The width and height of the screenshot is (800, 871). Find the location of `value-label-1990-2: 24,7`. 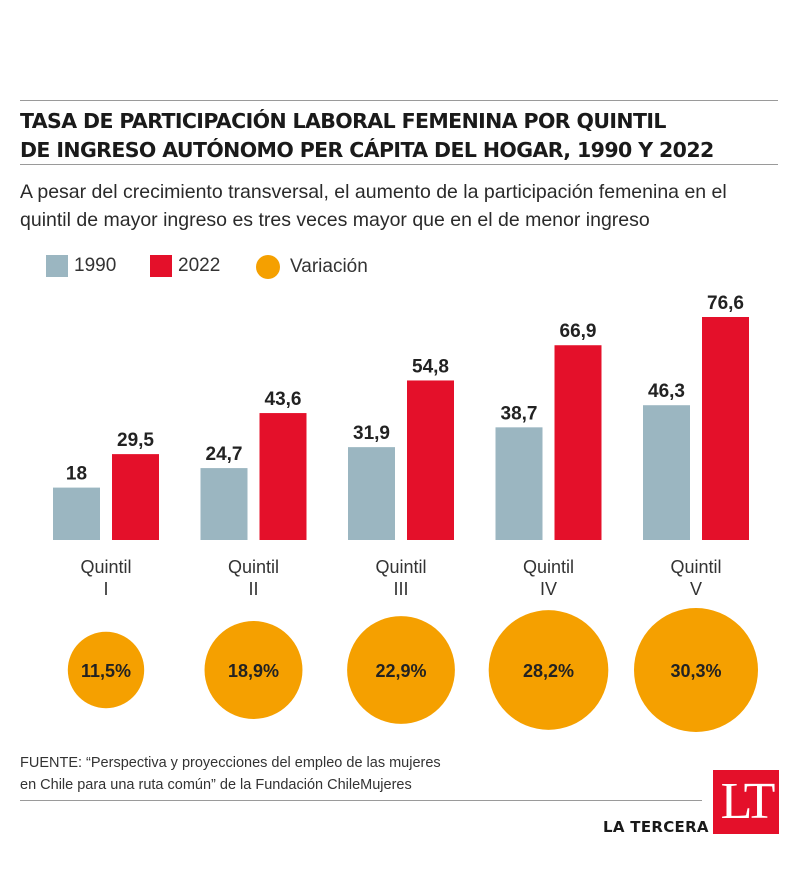

value-label-1990-2: 24,7 is located at coordinates (224, 454).